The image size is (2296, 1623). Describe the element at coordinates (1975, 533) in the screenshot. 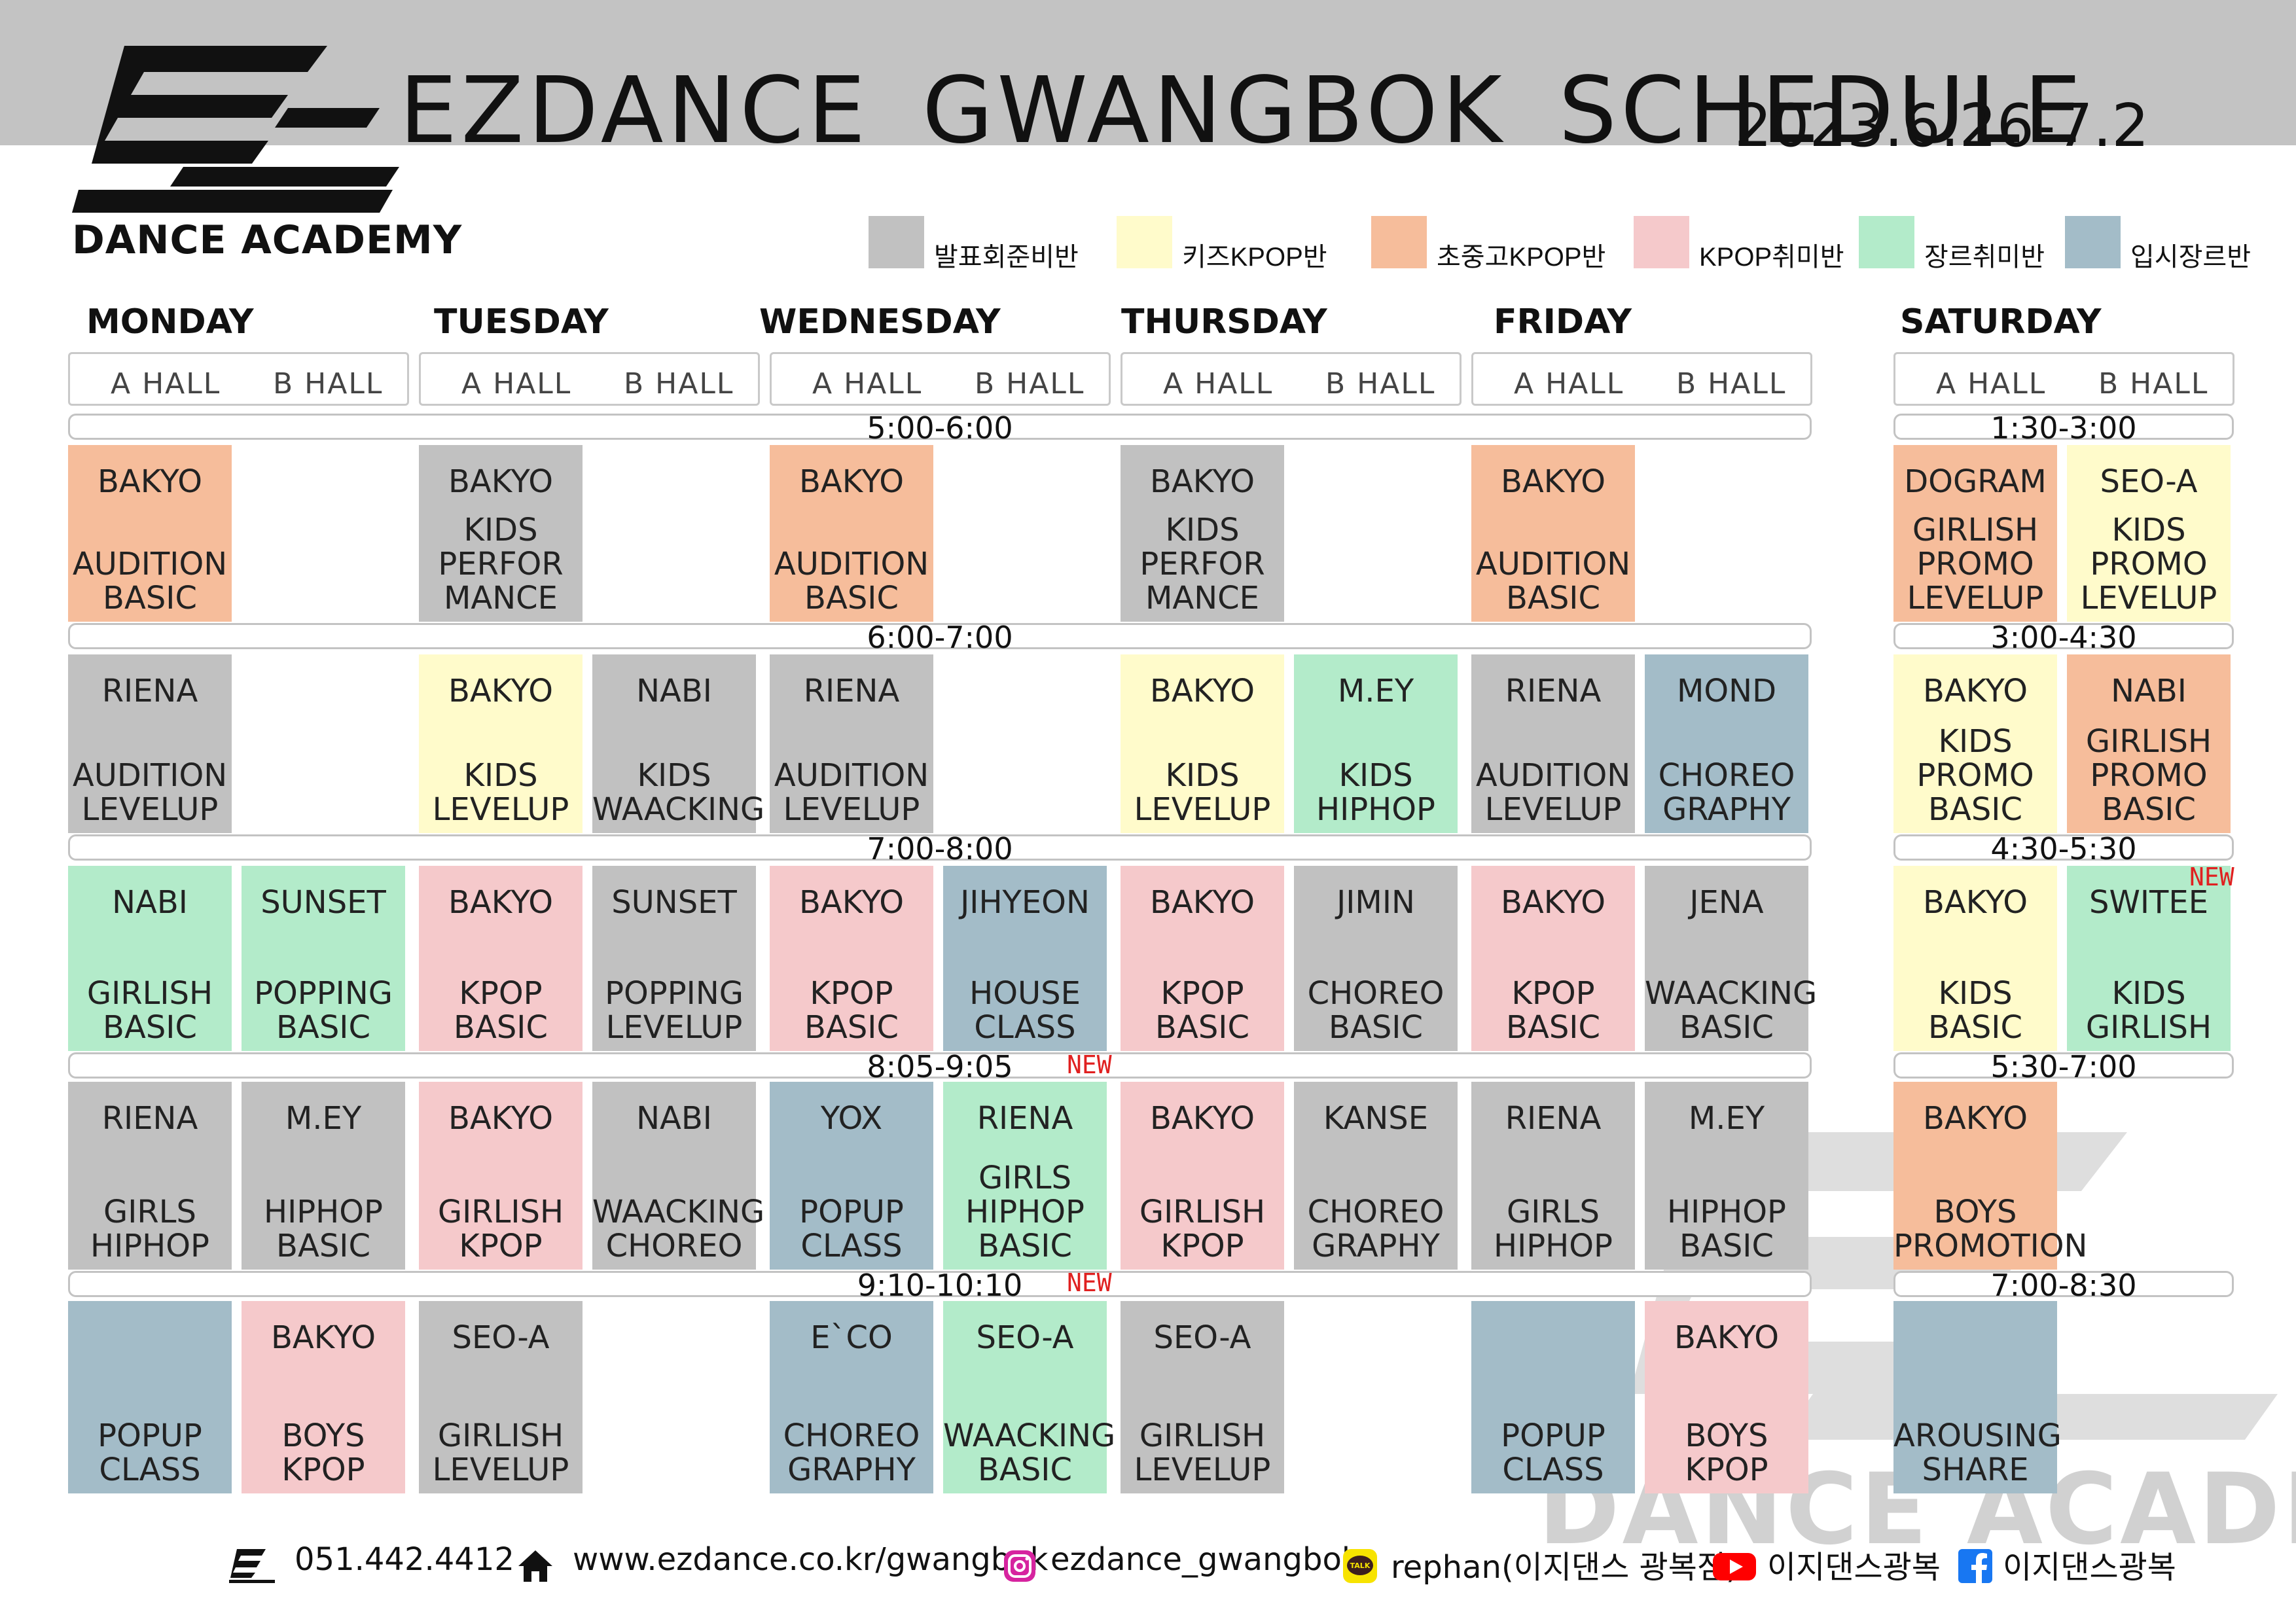

I see `class-cell: DOGRAM GIRLISH PROMO LEVELUP` at that location.